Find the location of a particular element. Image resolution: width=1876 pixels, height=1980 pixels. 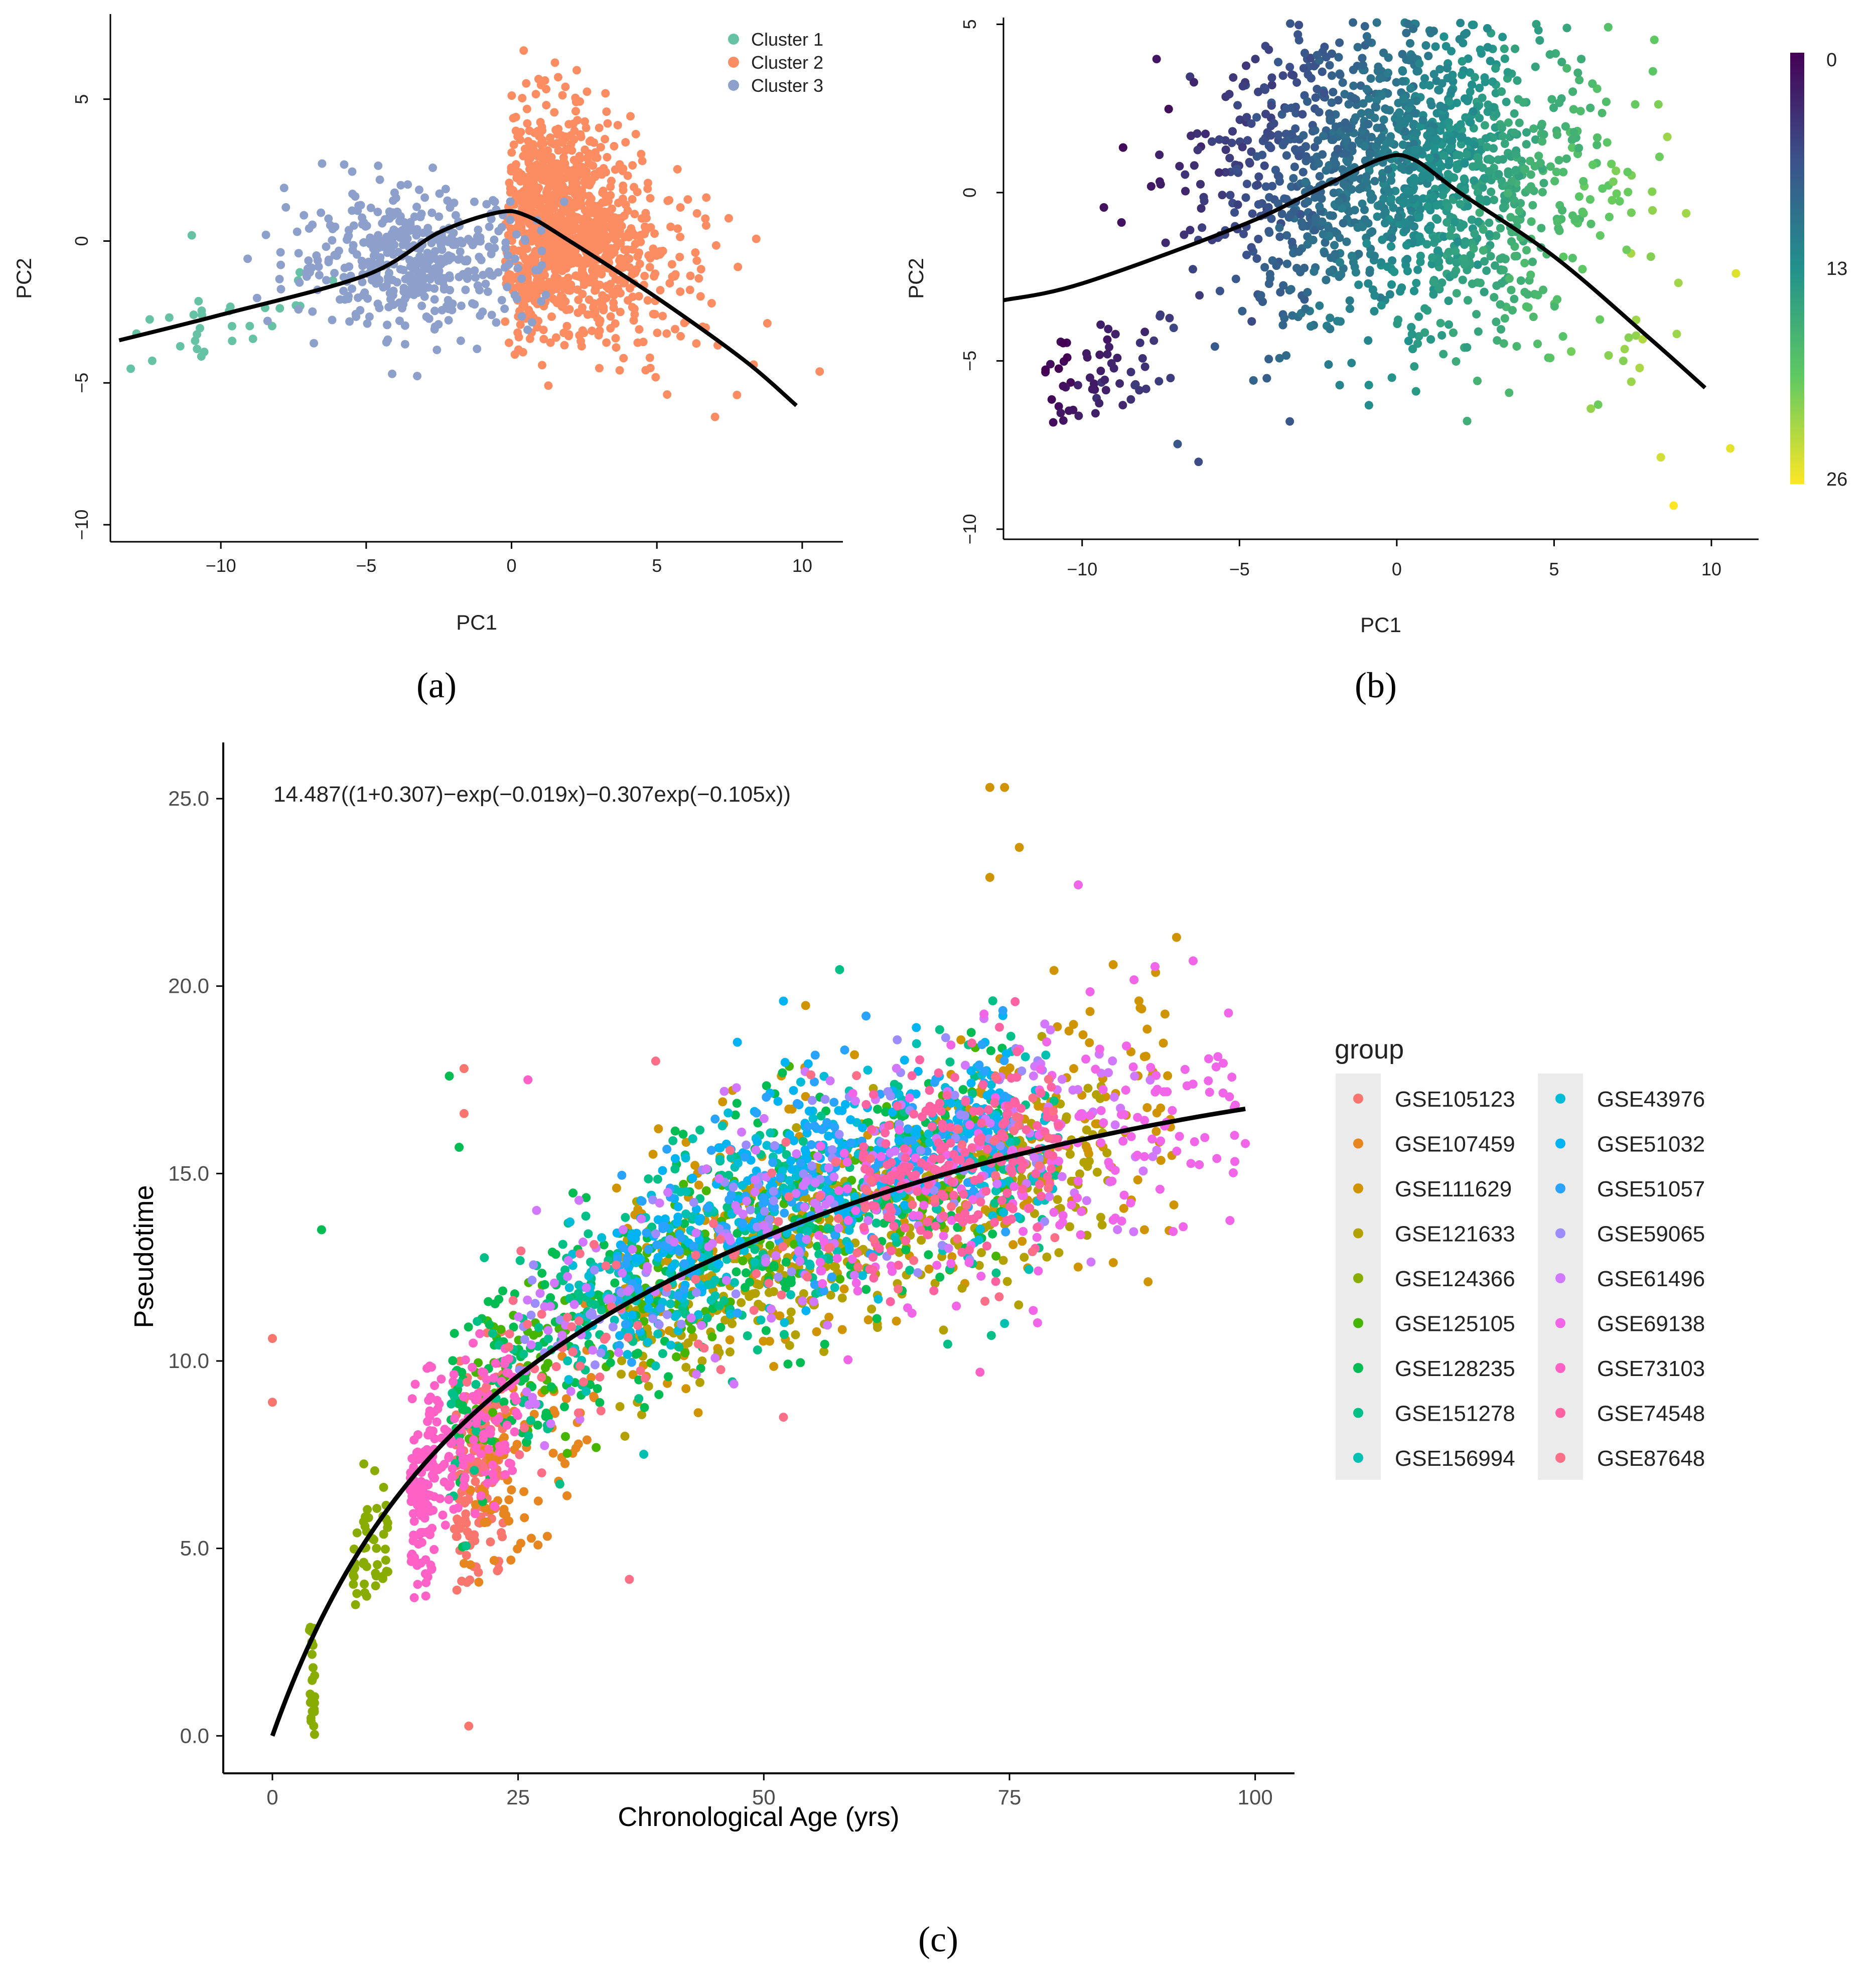

colorbar-label-max: 26 is located at coordinates (1836, 479).